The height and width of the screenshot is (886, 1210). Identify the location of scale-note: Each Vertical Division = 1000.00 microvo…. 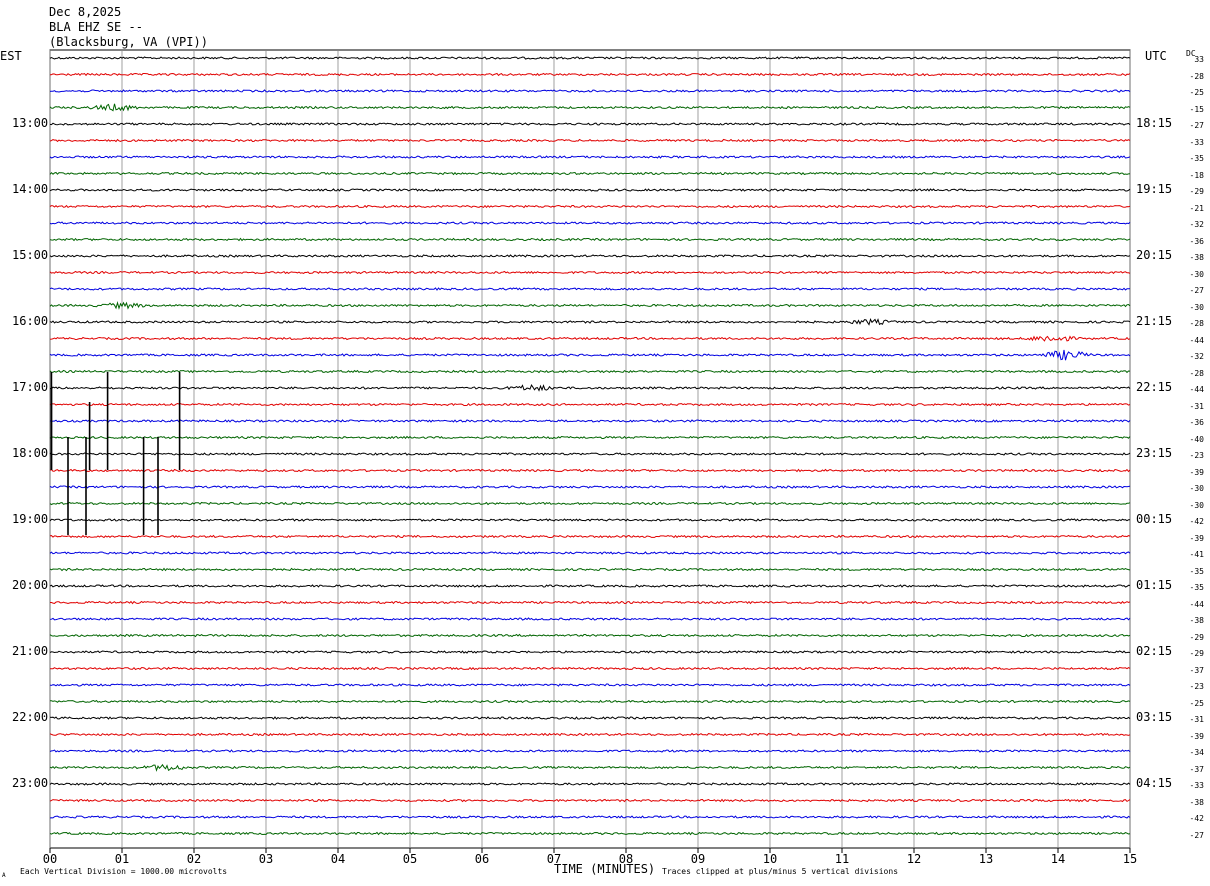
(124, 871).